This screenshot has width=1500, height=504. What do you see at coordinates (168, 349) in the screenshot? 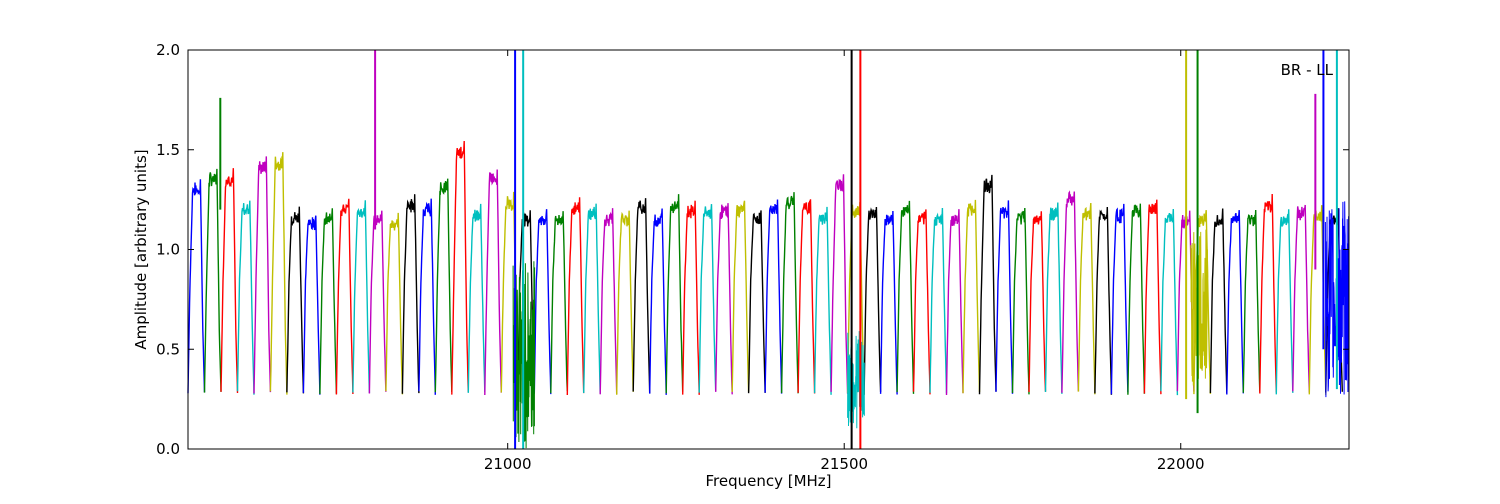
I see `y-tick-label: 0.5` at bounding box center [168, 349].